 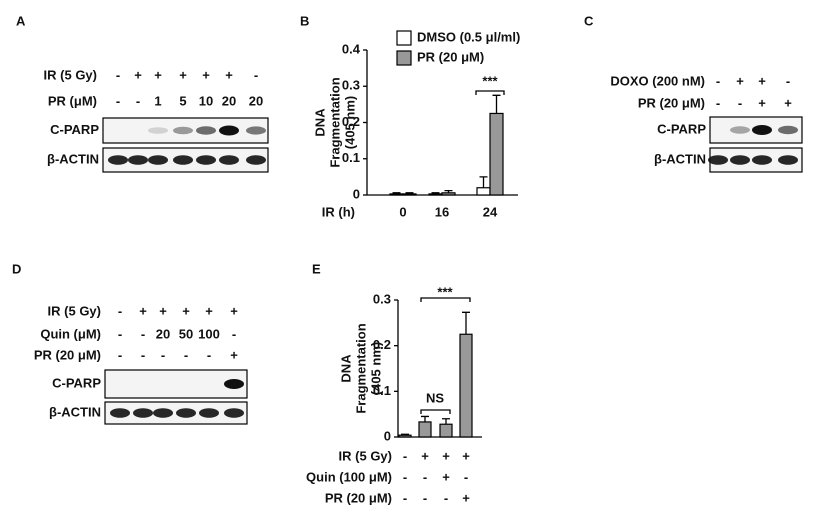 What do you see at coordinates (16, 268) in the screenshot?
I see `panel-label: D` at bounding box center [16, 268].